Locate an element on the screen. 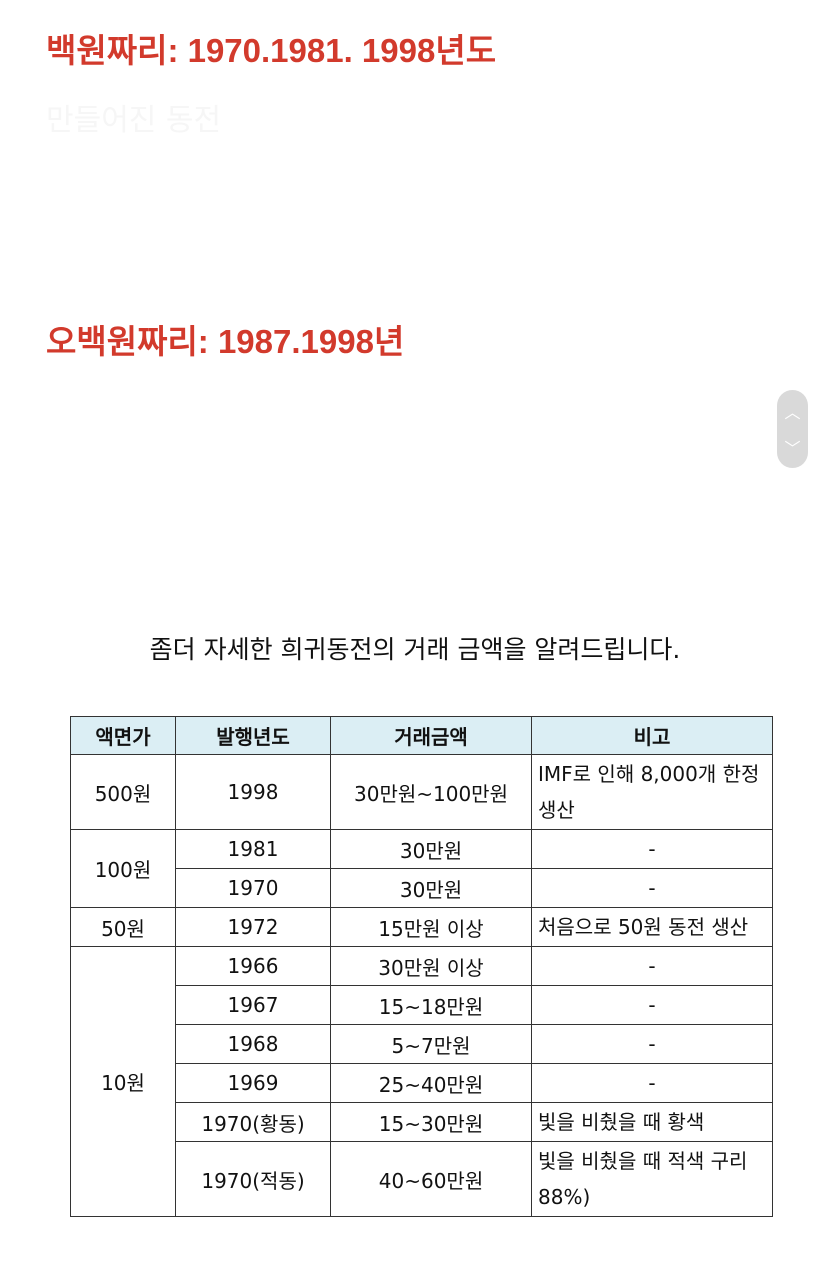 Image resolution: width=830 pixels, height=1279 pixels. year: 1970 is located at coordinates (253, 888).